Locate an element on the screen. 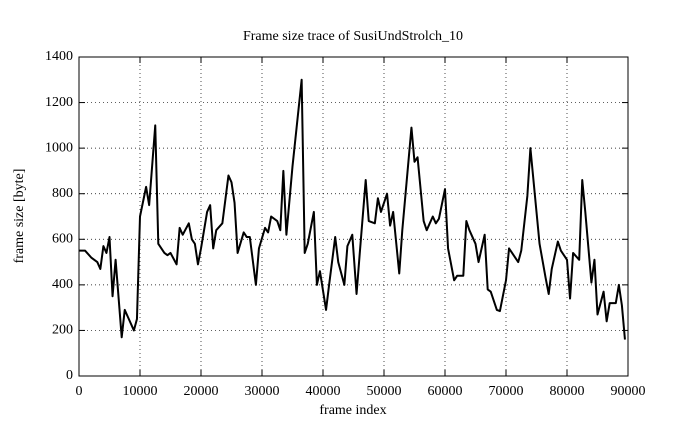 The image size is (695, 429). y-tick-label: 600 is located at coordinates (62, 239).